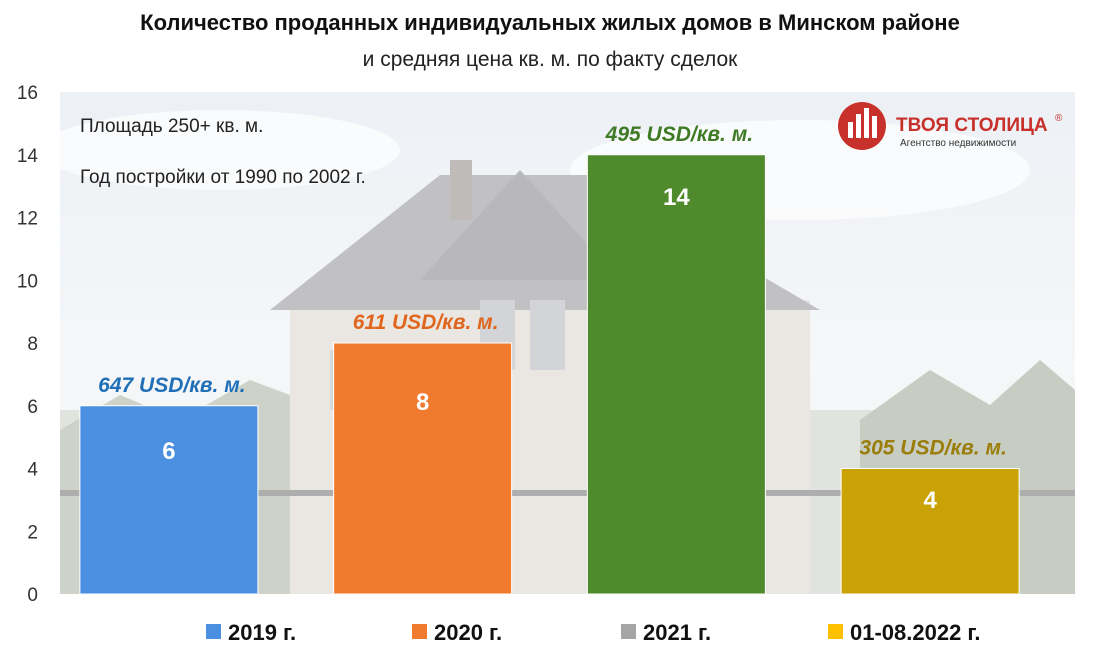 The height and width of the screenshot is (666, 1100). What do you see at coordinates (676, 197) in the screenshot?
I see `bar-value-label: 14` at bounding box center [676, 197].